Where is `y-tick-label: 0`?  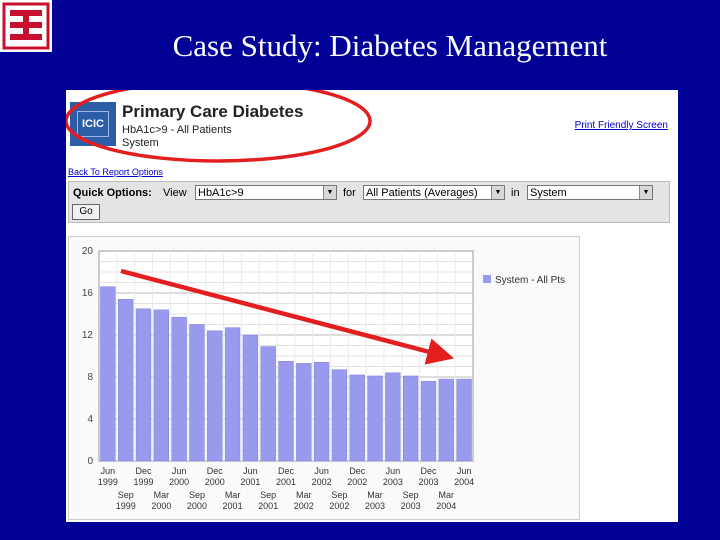 y-tick-label: 0 is located at coordinates (90, 461).